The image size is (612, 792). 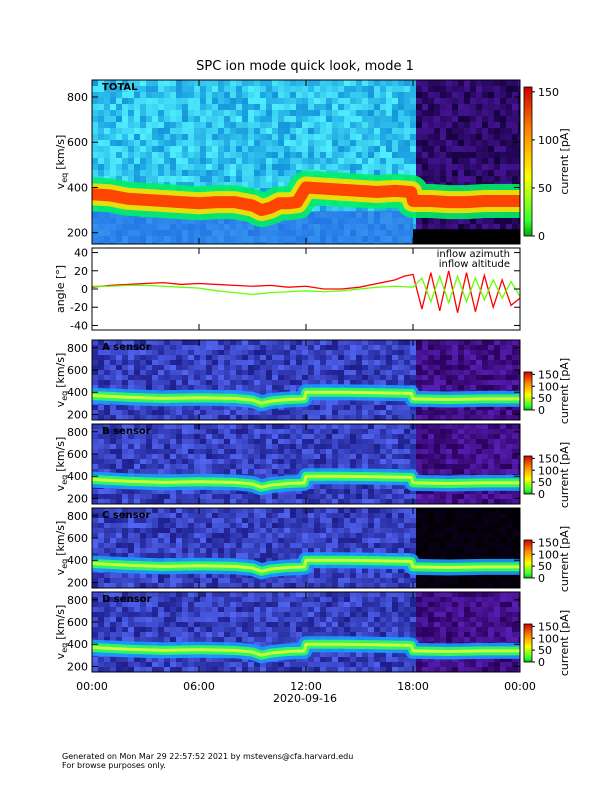 What do you see at coordinates (528, 391) in the screenshot?
I see `colorbar` at bounding box center [528, 391].